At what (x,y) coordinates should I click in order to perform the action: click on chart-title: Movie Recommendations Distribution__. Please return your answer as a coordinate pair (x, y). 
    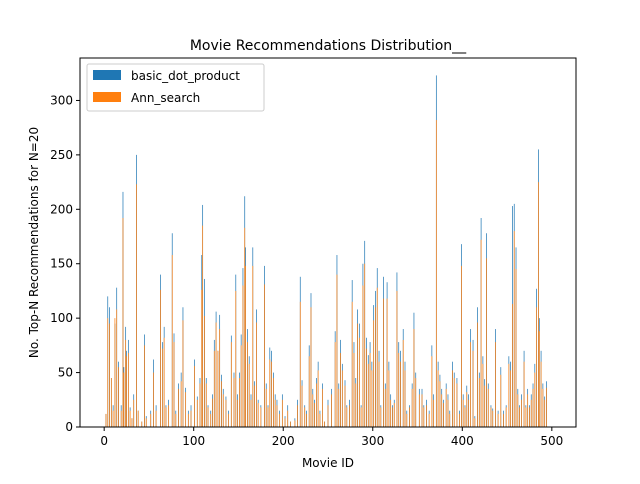
    Looking at the image, I should click on (328, 46).